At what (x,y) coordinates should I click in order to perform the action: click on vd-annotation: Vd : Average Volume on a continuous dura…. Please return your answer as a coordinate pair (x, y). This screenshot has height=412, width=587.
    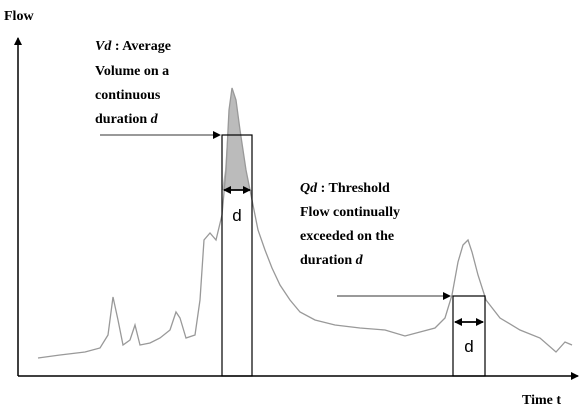
    Looking at the image, I should click on (134, 83).